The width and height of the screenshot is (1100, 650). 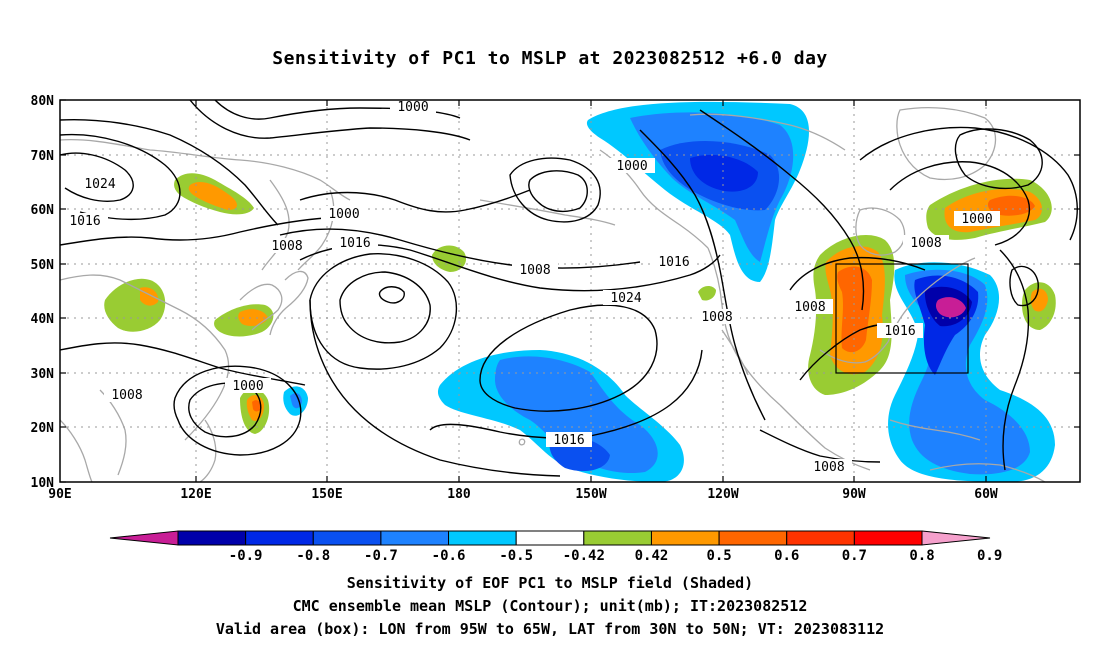 I want to click on contour-1016-siberia, so click(x=120, y=176).